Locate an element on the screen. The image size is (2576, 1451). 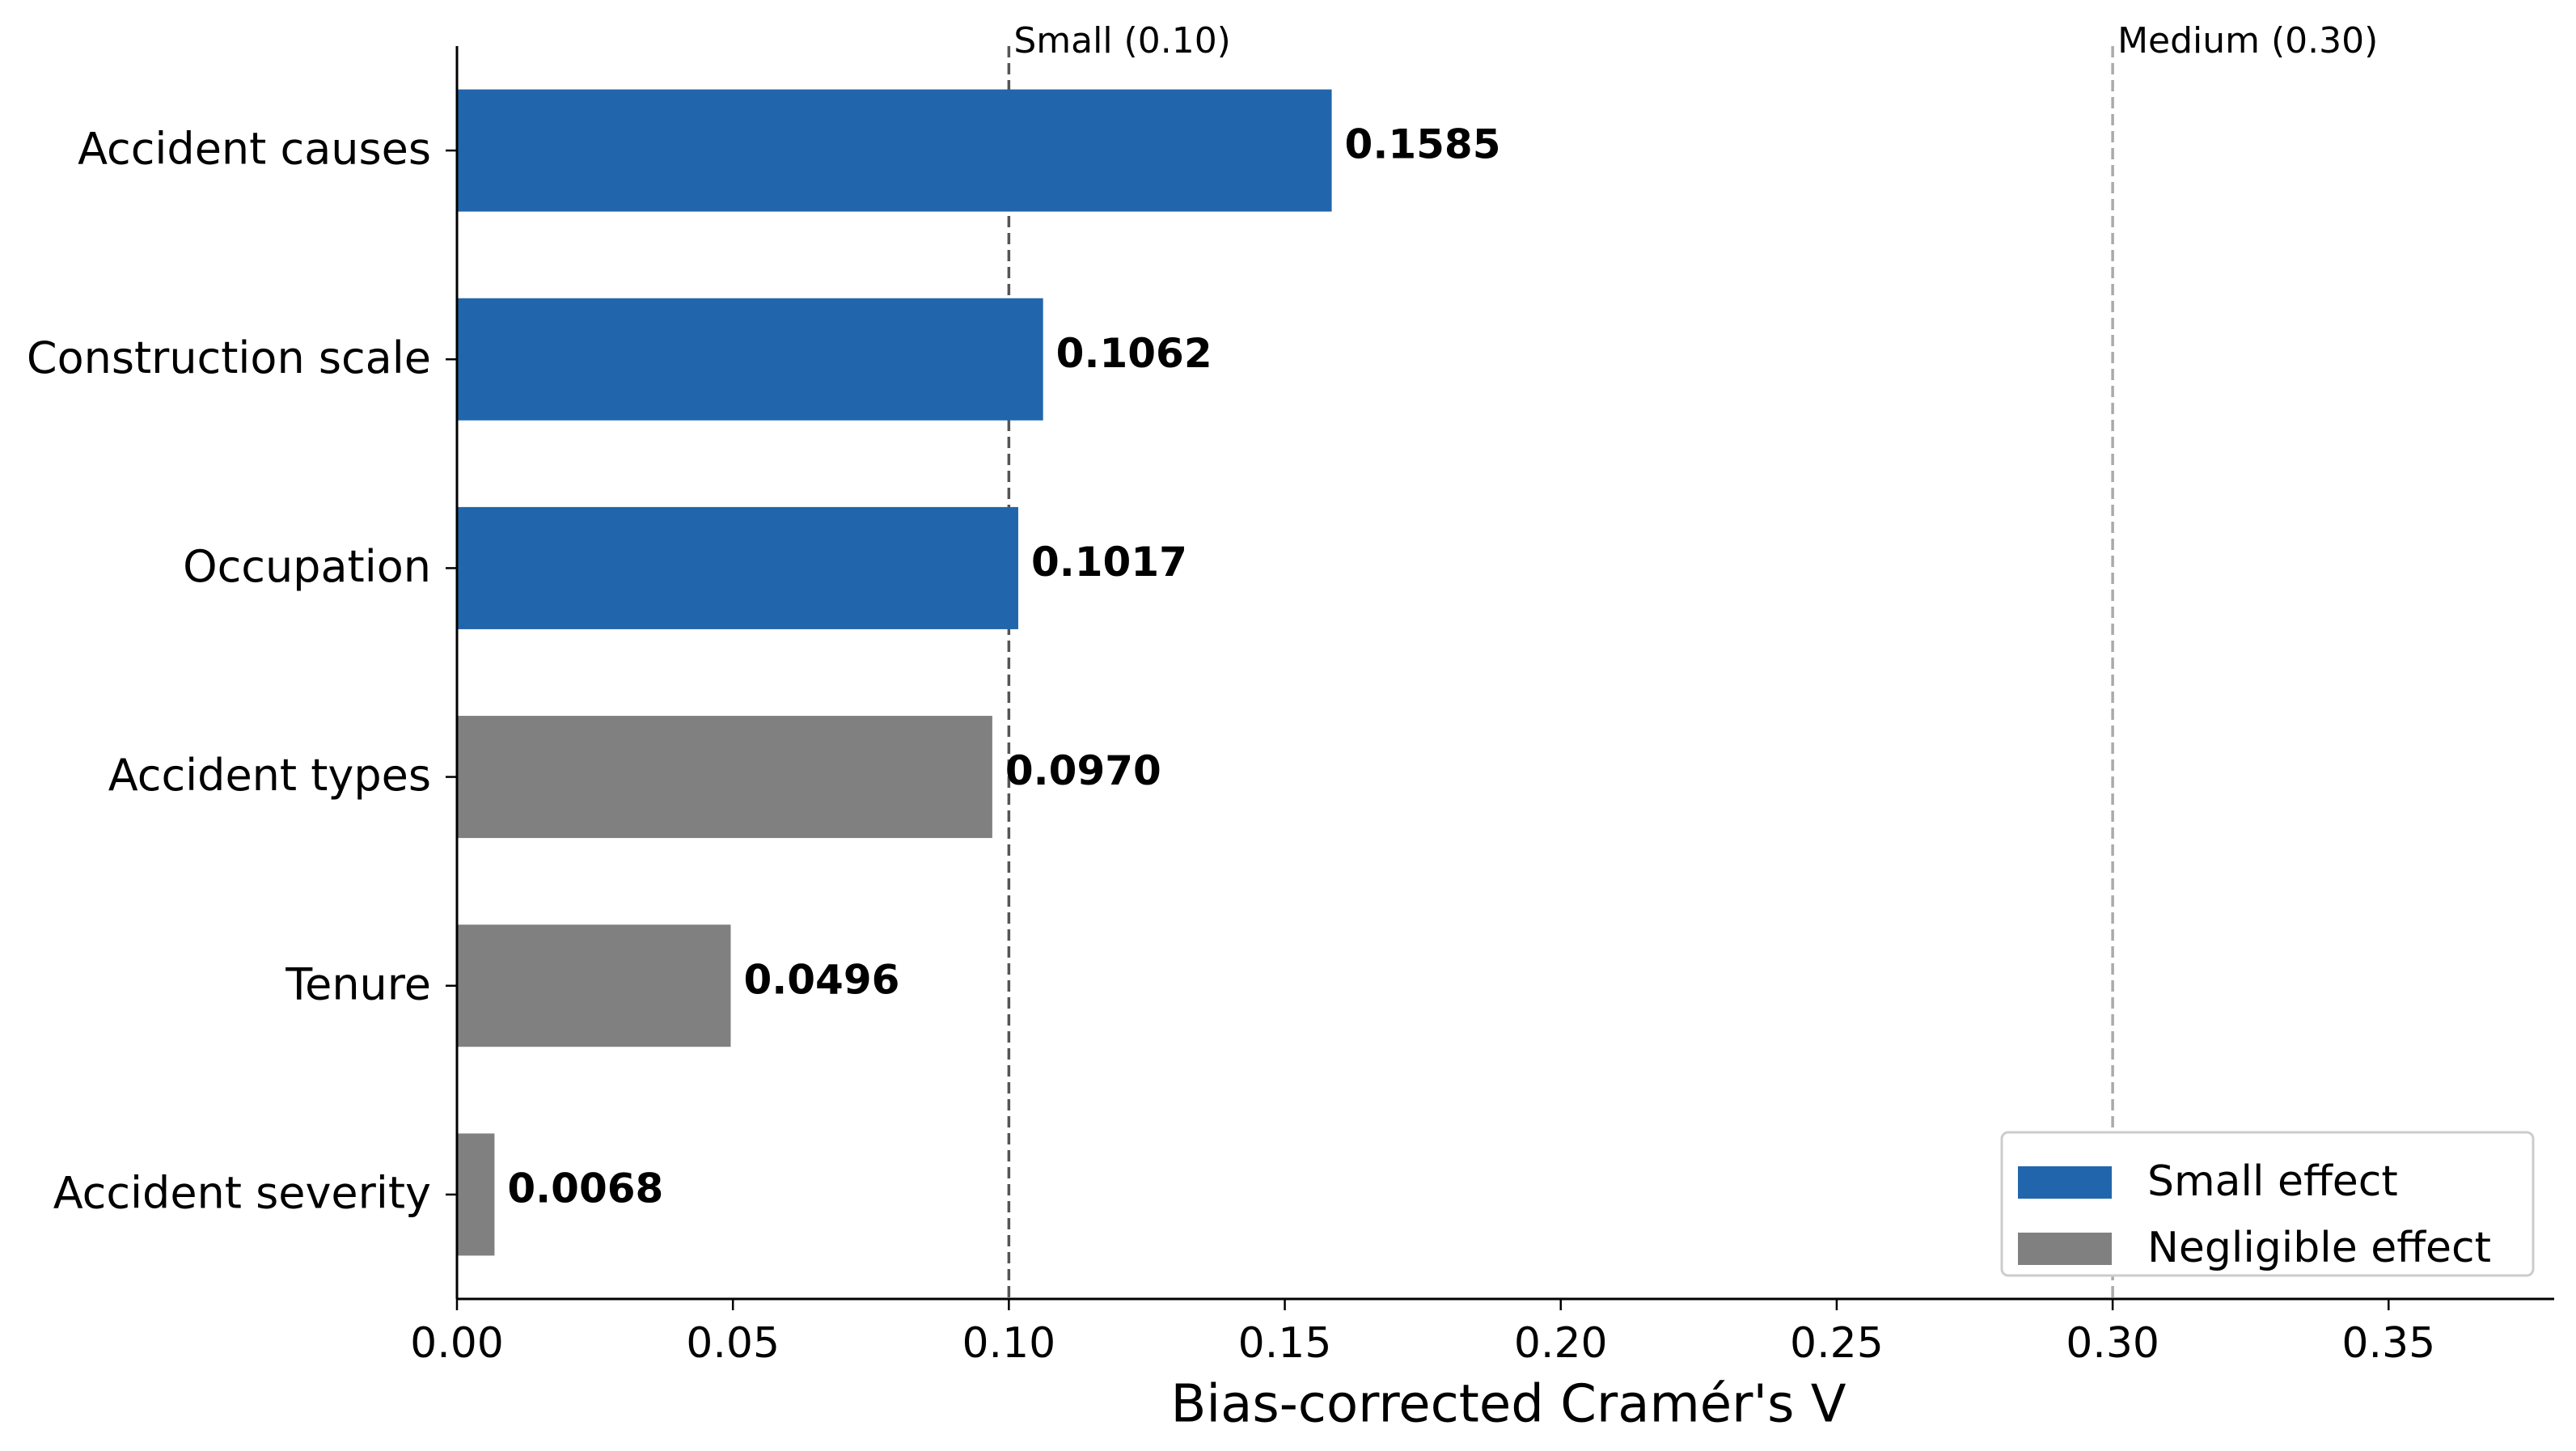
reference-label: Small (0.10) is located at coordinates (1122, 40).